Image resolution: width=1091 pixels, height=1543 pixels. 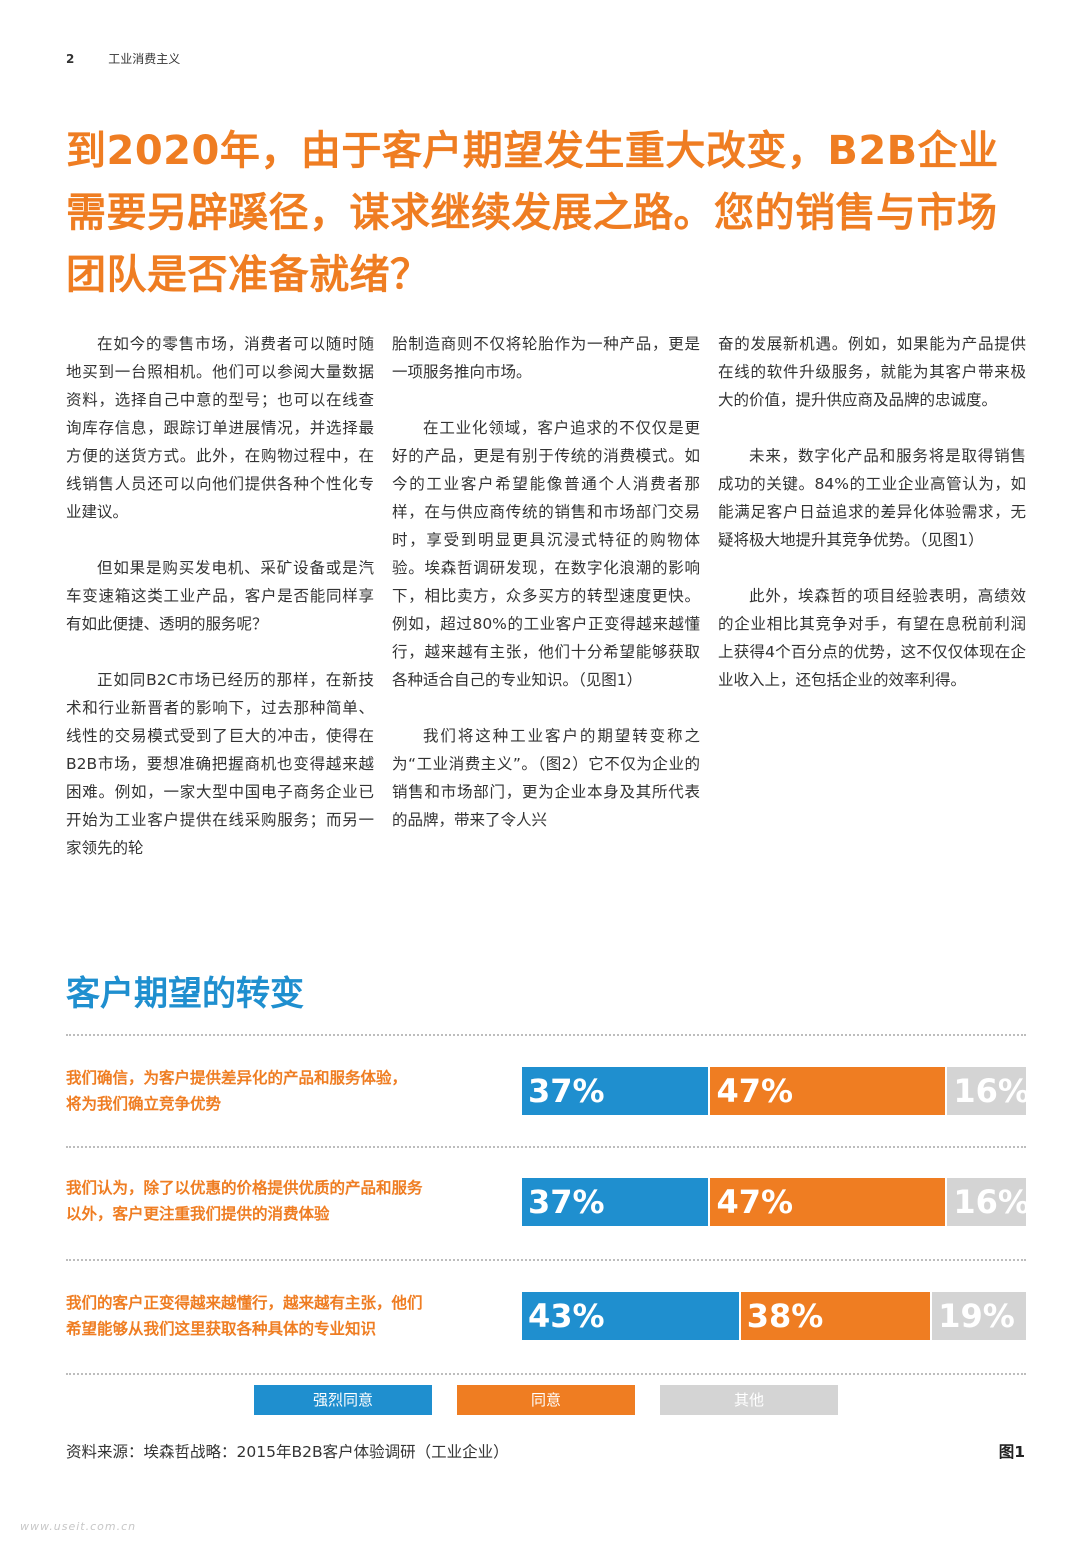 What do you see at coordinates (70, 59) in the screenshot?
I see `page-number: 2` at bounding box center [70, 59].